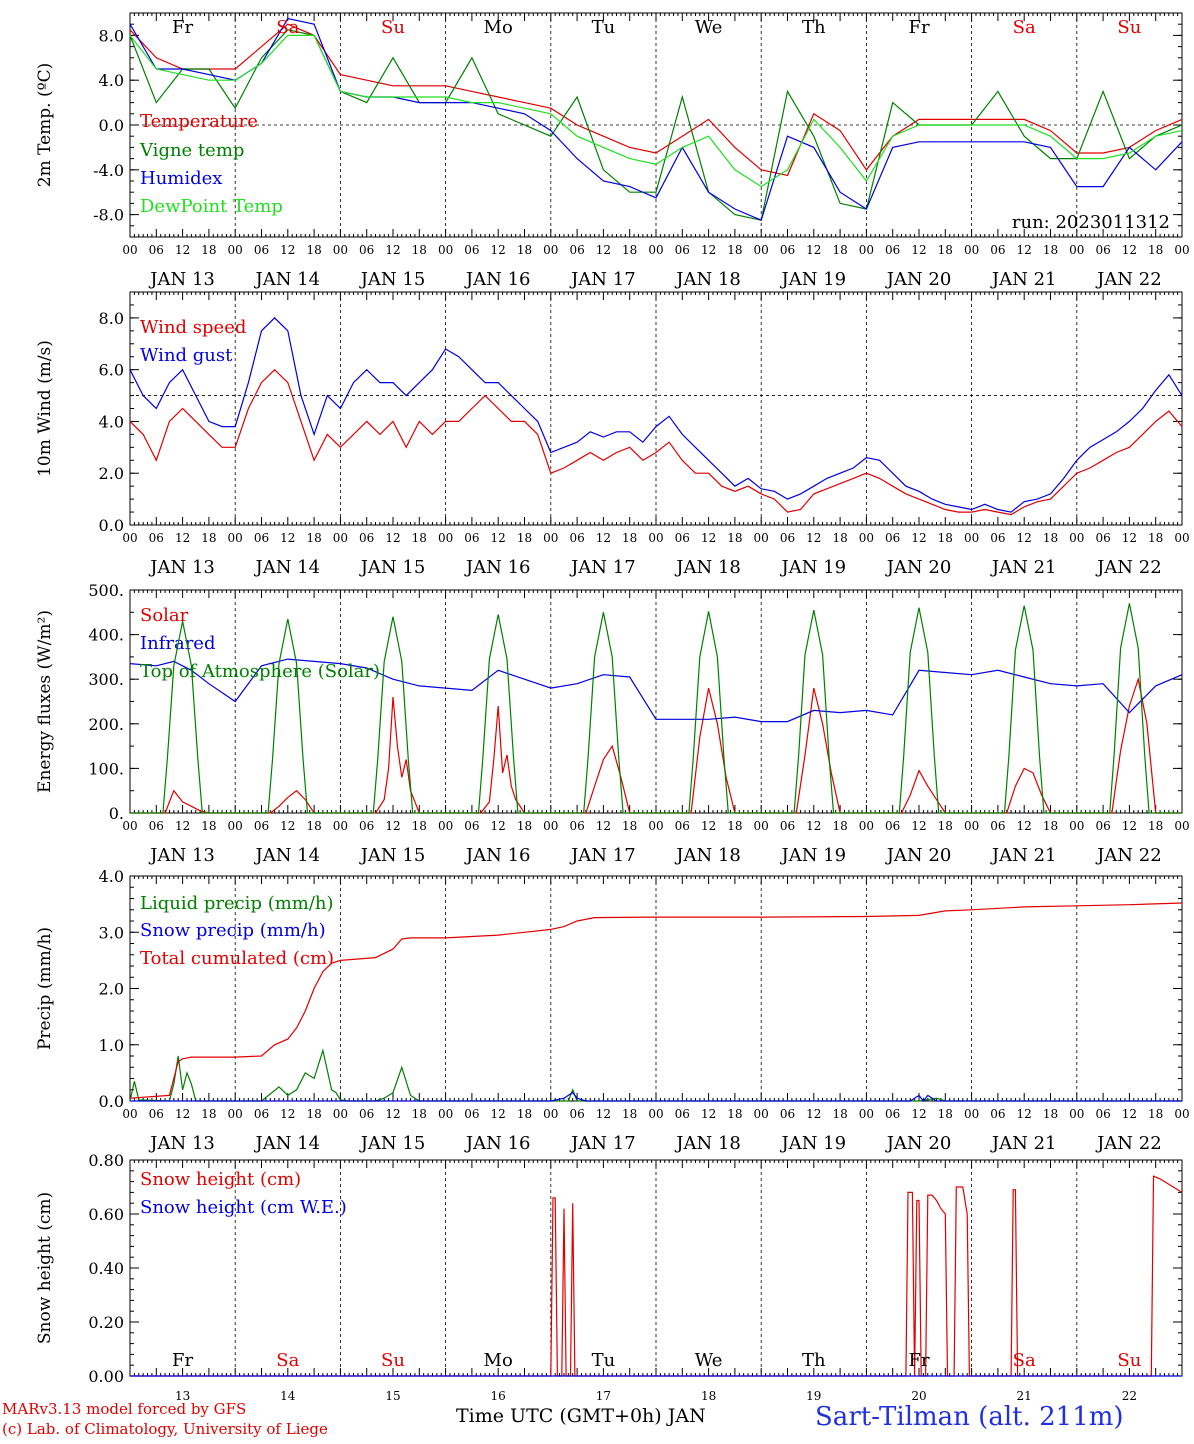 This screenshot has width=1194, height=1444. Describe the element at coordinates (498, 27) in the screenshot. I see `weekday-label: Mo` at that location.